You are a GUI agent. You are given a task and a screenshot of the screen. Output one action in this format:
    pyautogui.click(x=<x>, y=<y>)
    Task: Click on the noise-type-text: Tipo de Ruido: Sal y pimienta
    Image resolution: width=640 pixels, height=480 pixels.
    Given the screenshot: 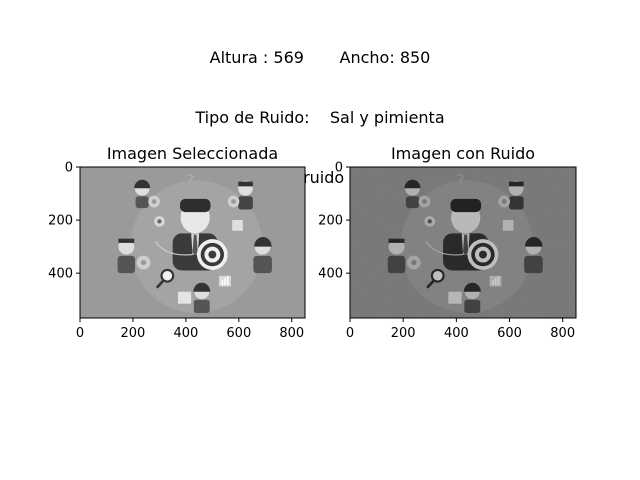 What is the action you would take?
    pyautogui.click(x=320, y=117)
    